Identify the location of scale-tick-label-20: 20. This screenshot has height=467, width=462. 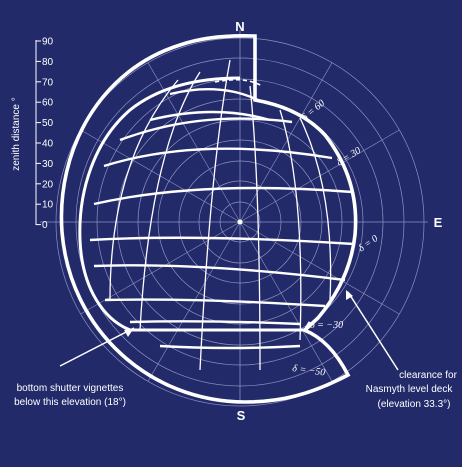
(48, 184).